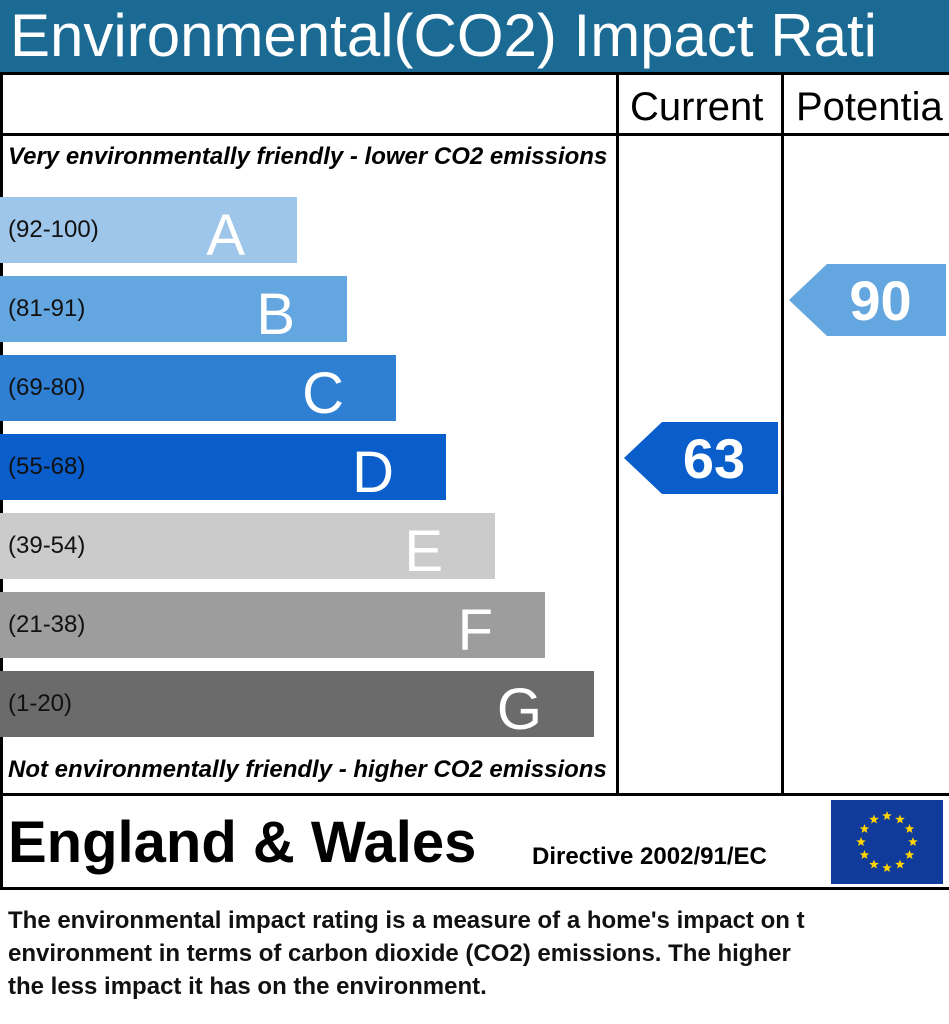 The image size is (949, 1024). I want to click on band-letter: B, so click(275, 314).